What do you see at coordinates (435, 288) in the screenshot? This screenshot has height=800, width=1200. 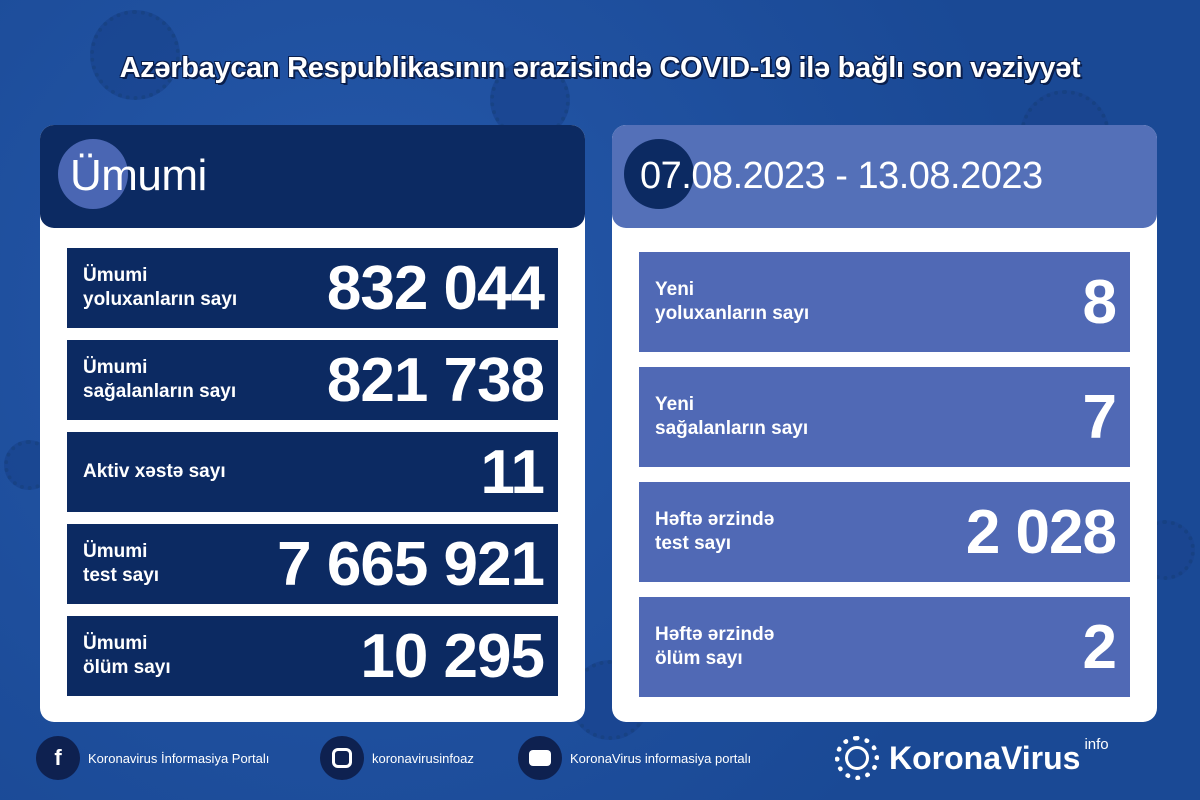 I see `row-value: 832 044` at bounding box center [435, 288].